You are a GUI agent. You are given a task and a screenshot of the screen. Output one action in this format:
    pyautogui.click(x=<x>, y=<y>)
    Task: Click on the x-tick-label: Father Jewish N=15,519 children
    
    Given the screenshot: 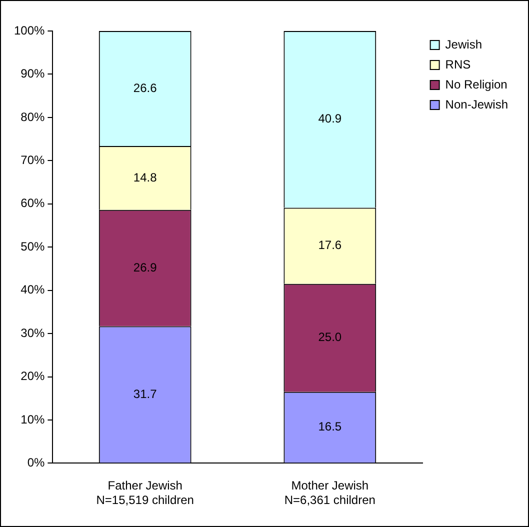 What is the action you would take?
    pyautogui.click(x=145, y=493)
    